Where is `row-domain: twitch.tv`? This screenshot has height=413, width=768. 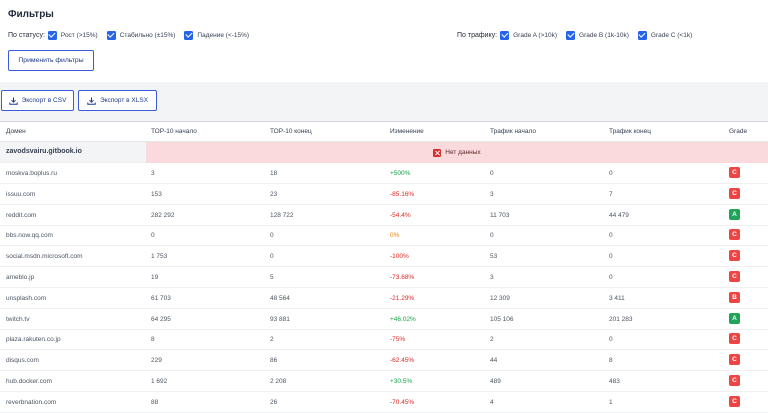
row-domain: twitch.tv is located at coordinates (18, 319).